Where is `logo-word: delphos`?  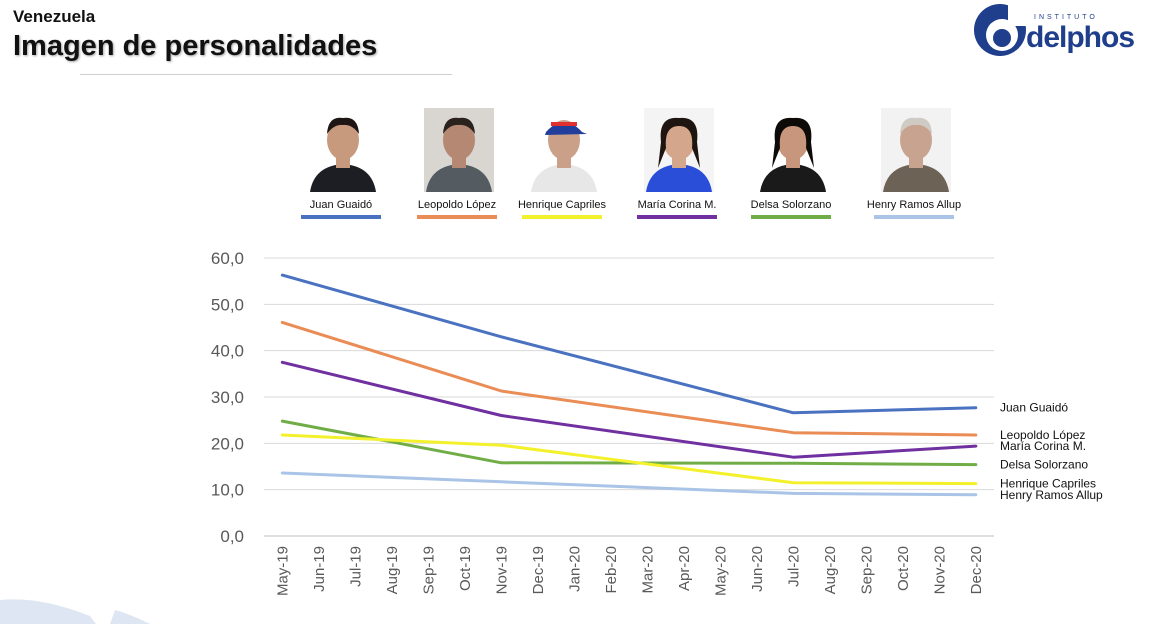 logo-word: delphos is located at coordinates (1080, 37).